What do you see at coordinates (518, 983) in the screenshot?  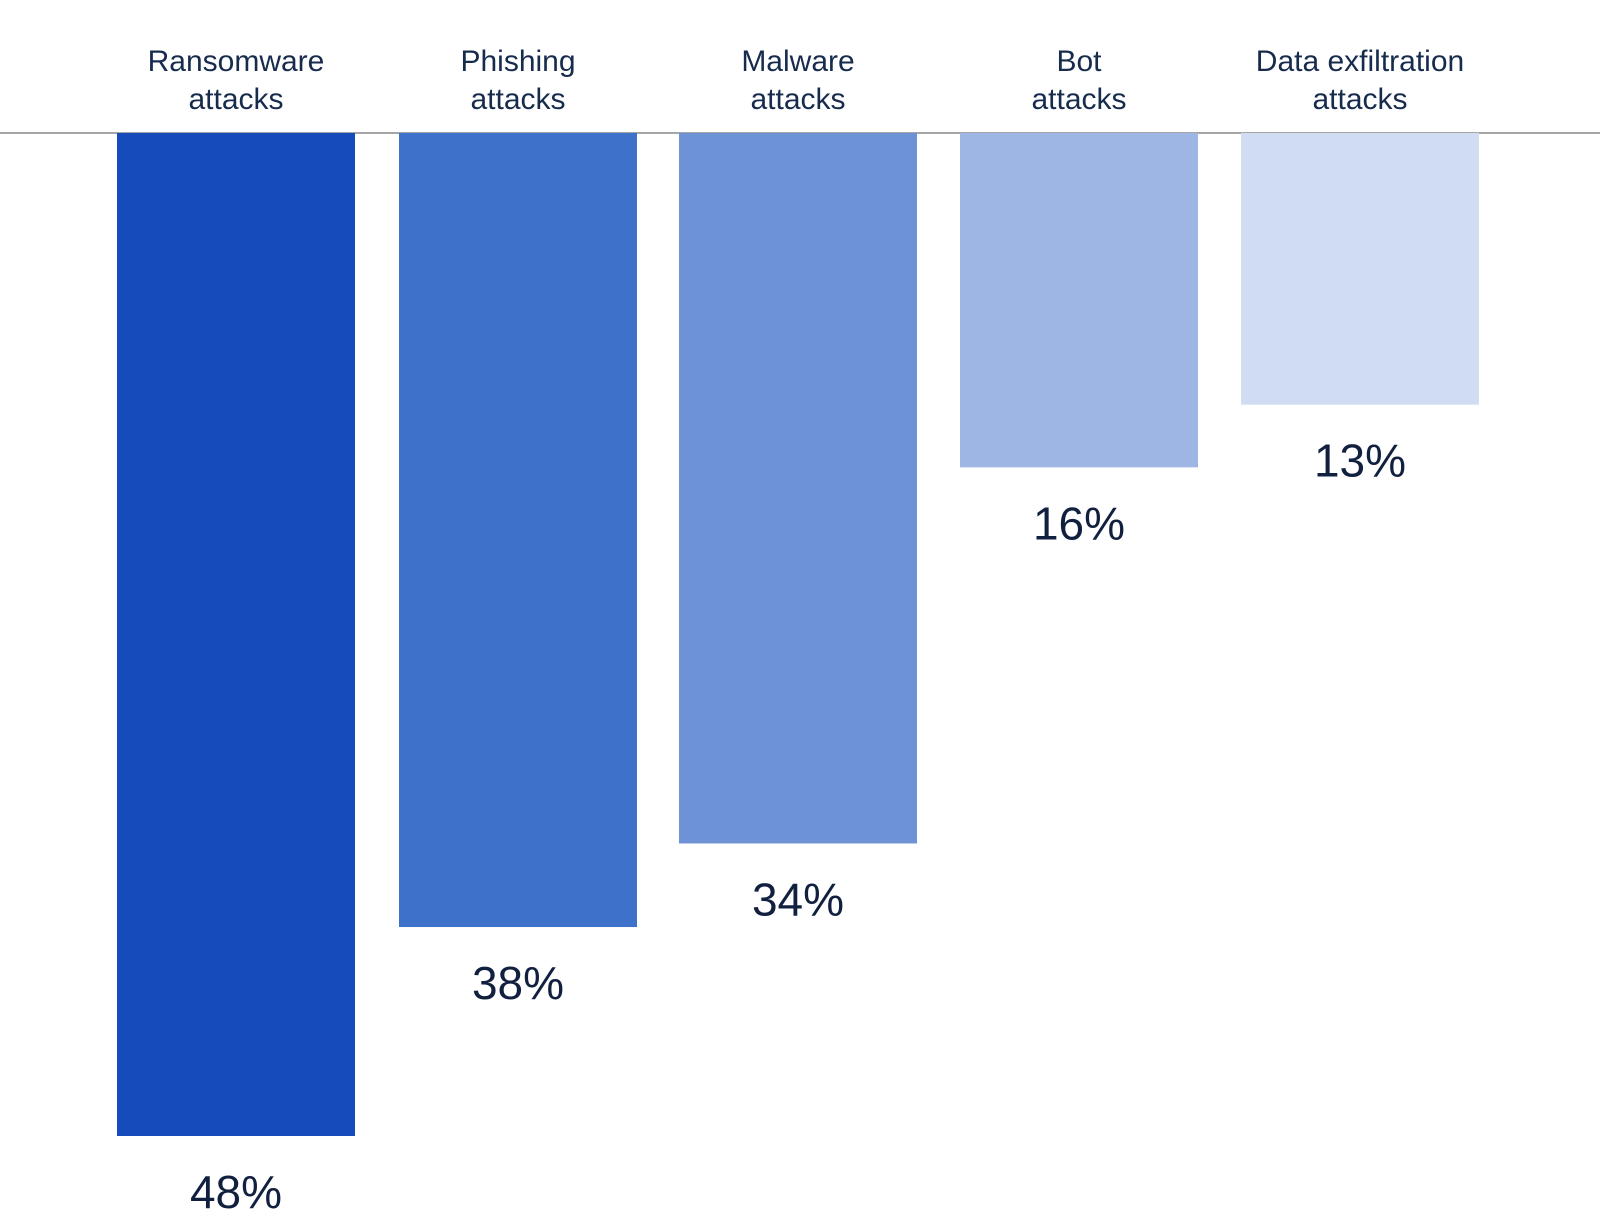 I see `value-label: 38%` at bounding box center [518, 983].